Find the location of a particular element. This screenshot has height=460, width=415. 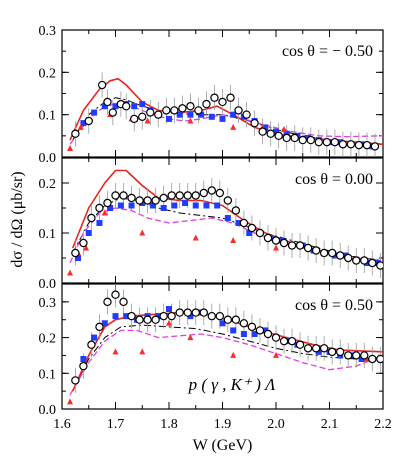

y-axis-title: dσ / dΩ (μb/sr) is located at coordinates (17, 219).